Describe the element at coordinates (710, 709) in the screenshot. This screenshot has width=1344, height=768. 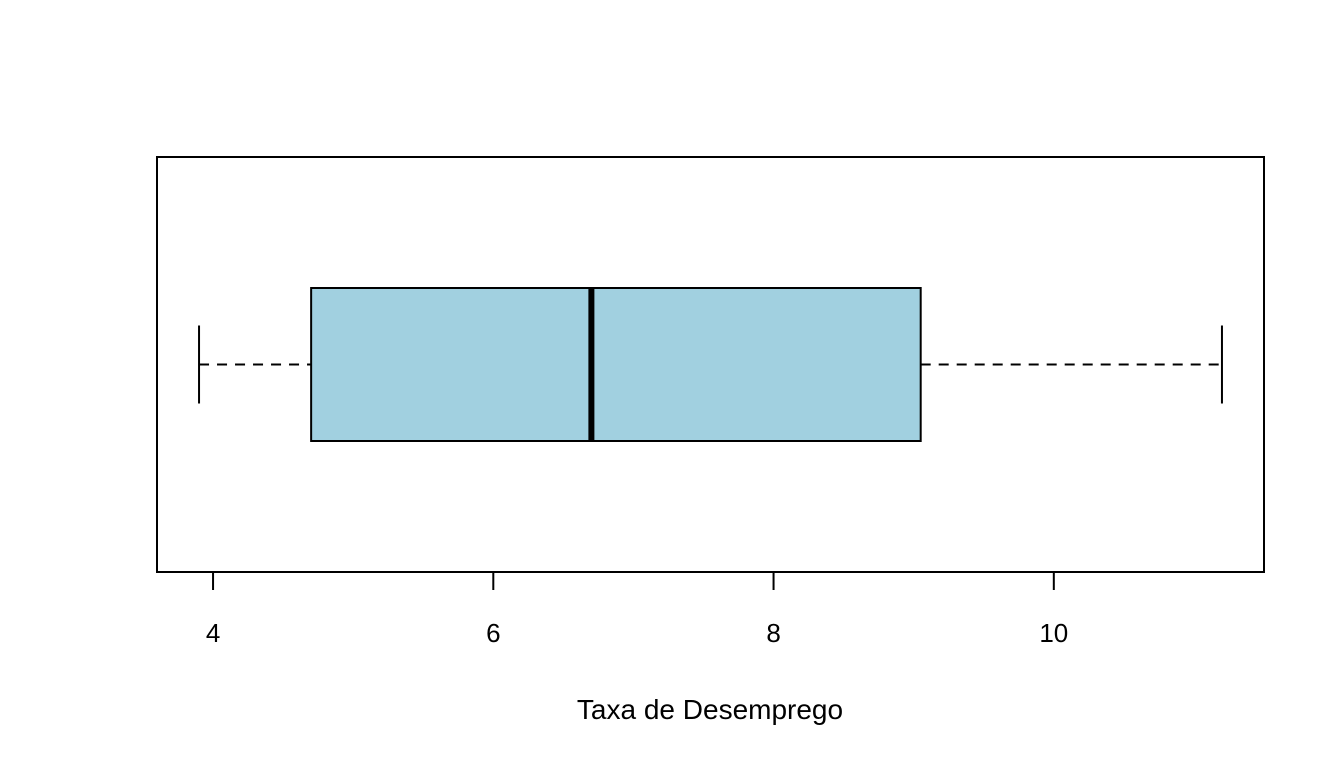
I see `x-axis-title: Taxa de Desemprego` at that location.